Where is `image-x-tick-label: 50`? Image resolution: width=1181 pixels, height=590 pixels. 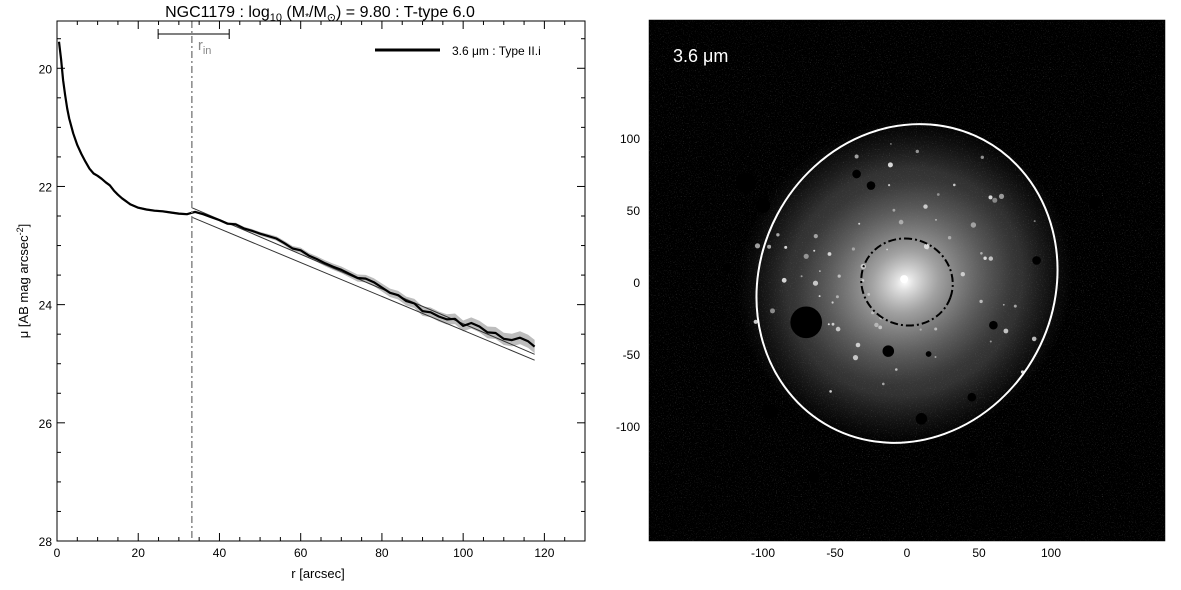 image-x-tick-label: 50 is located at coordinates (979, 553).